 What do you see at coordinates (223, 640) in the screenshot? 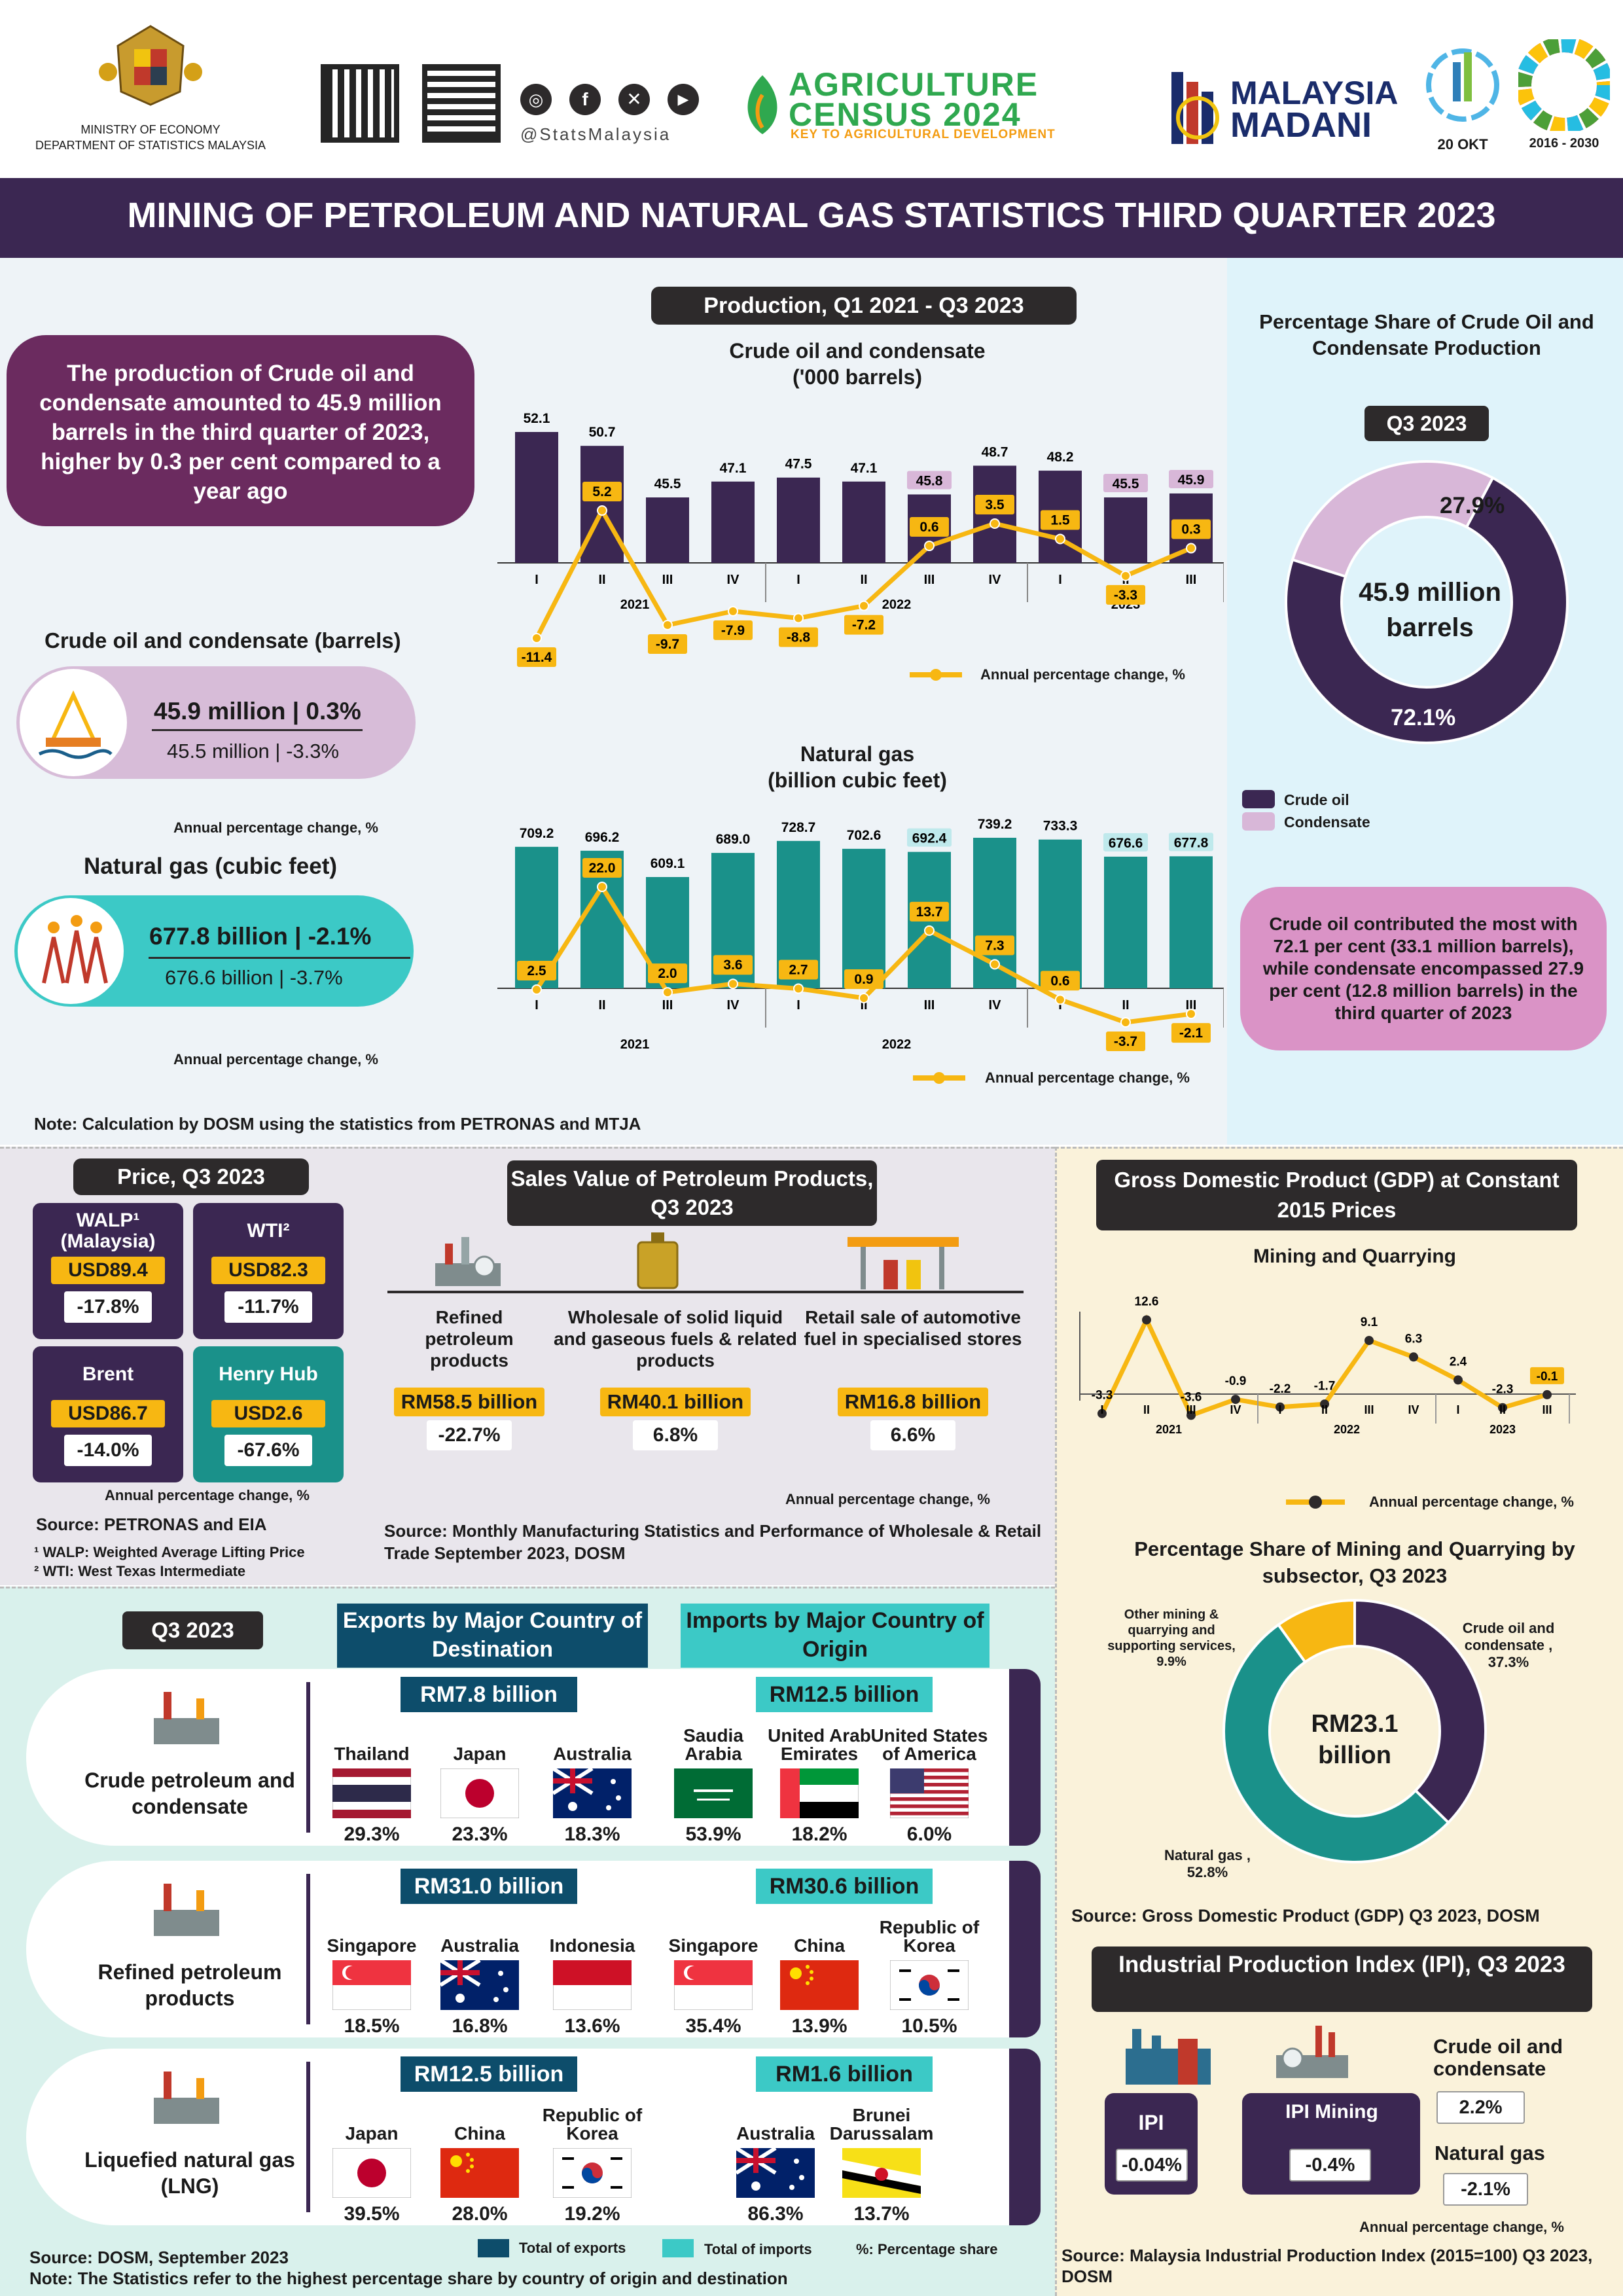
I see `crude-heading: Crude oil and condensate (barrels)` at bounding box center [223, 640].